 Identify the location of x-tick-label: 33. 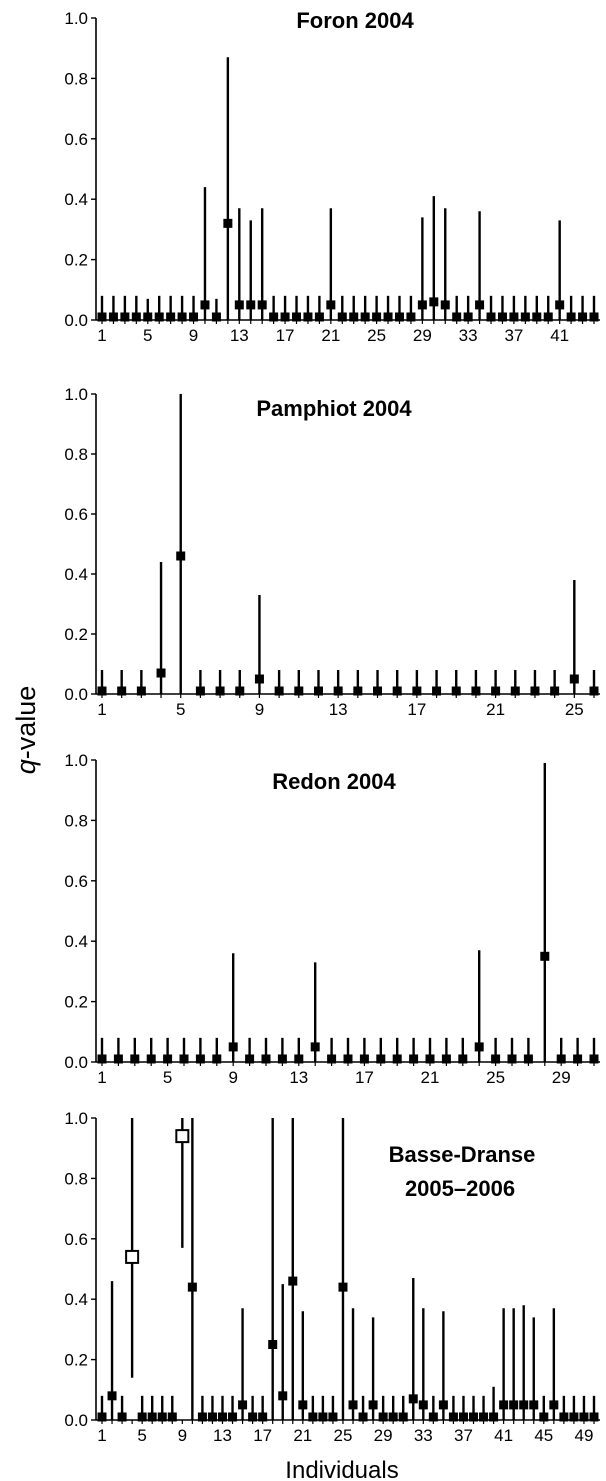
(423, 1435).